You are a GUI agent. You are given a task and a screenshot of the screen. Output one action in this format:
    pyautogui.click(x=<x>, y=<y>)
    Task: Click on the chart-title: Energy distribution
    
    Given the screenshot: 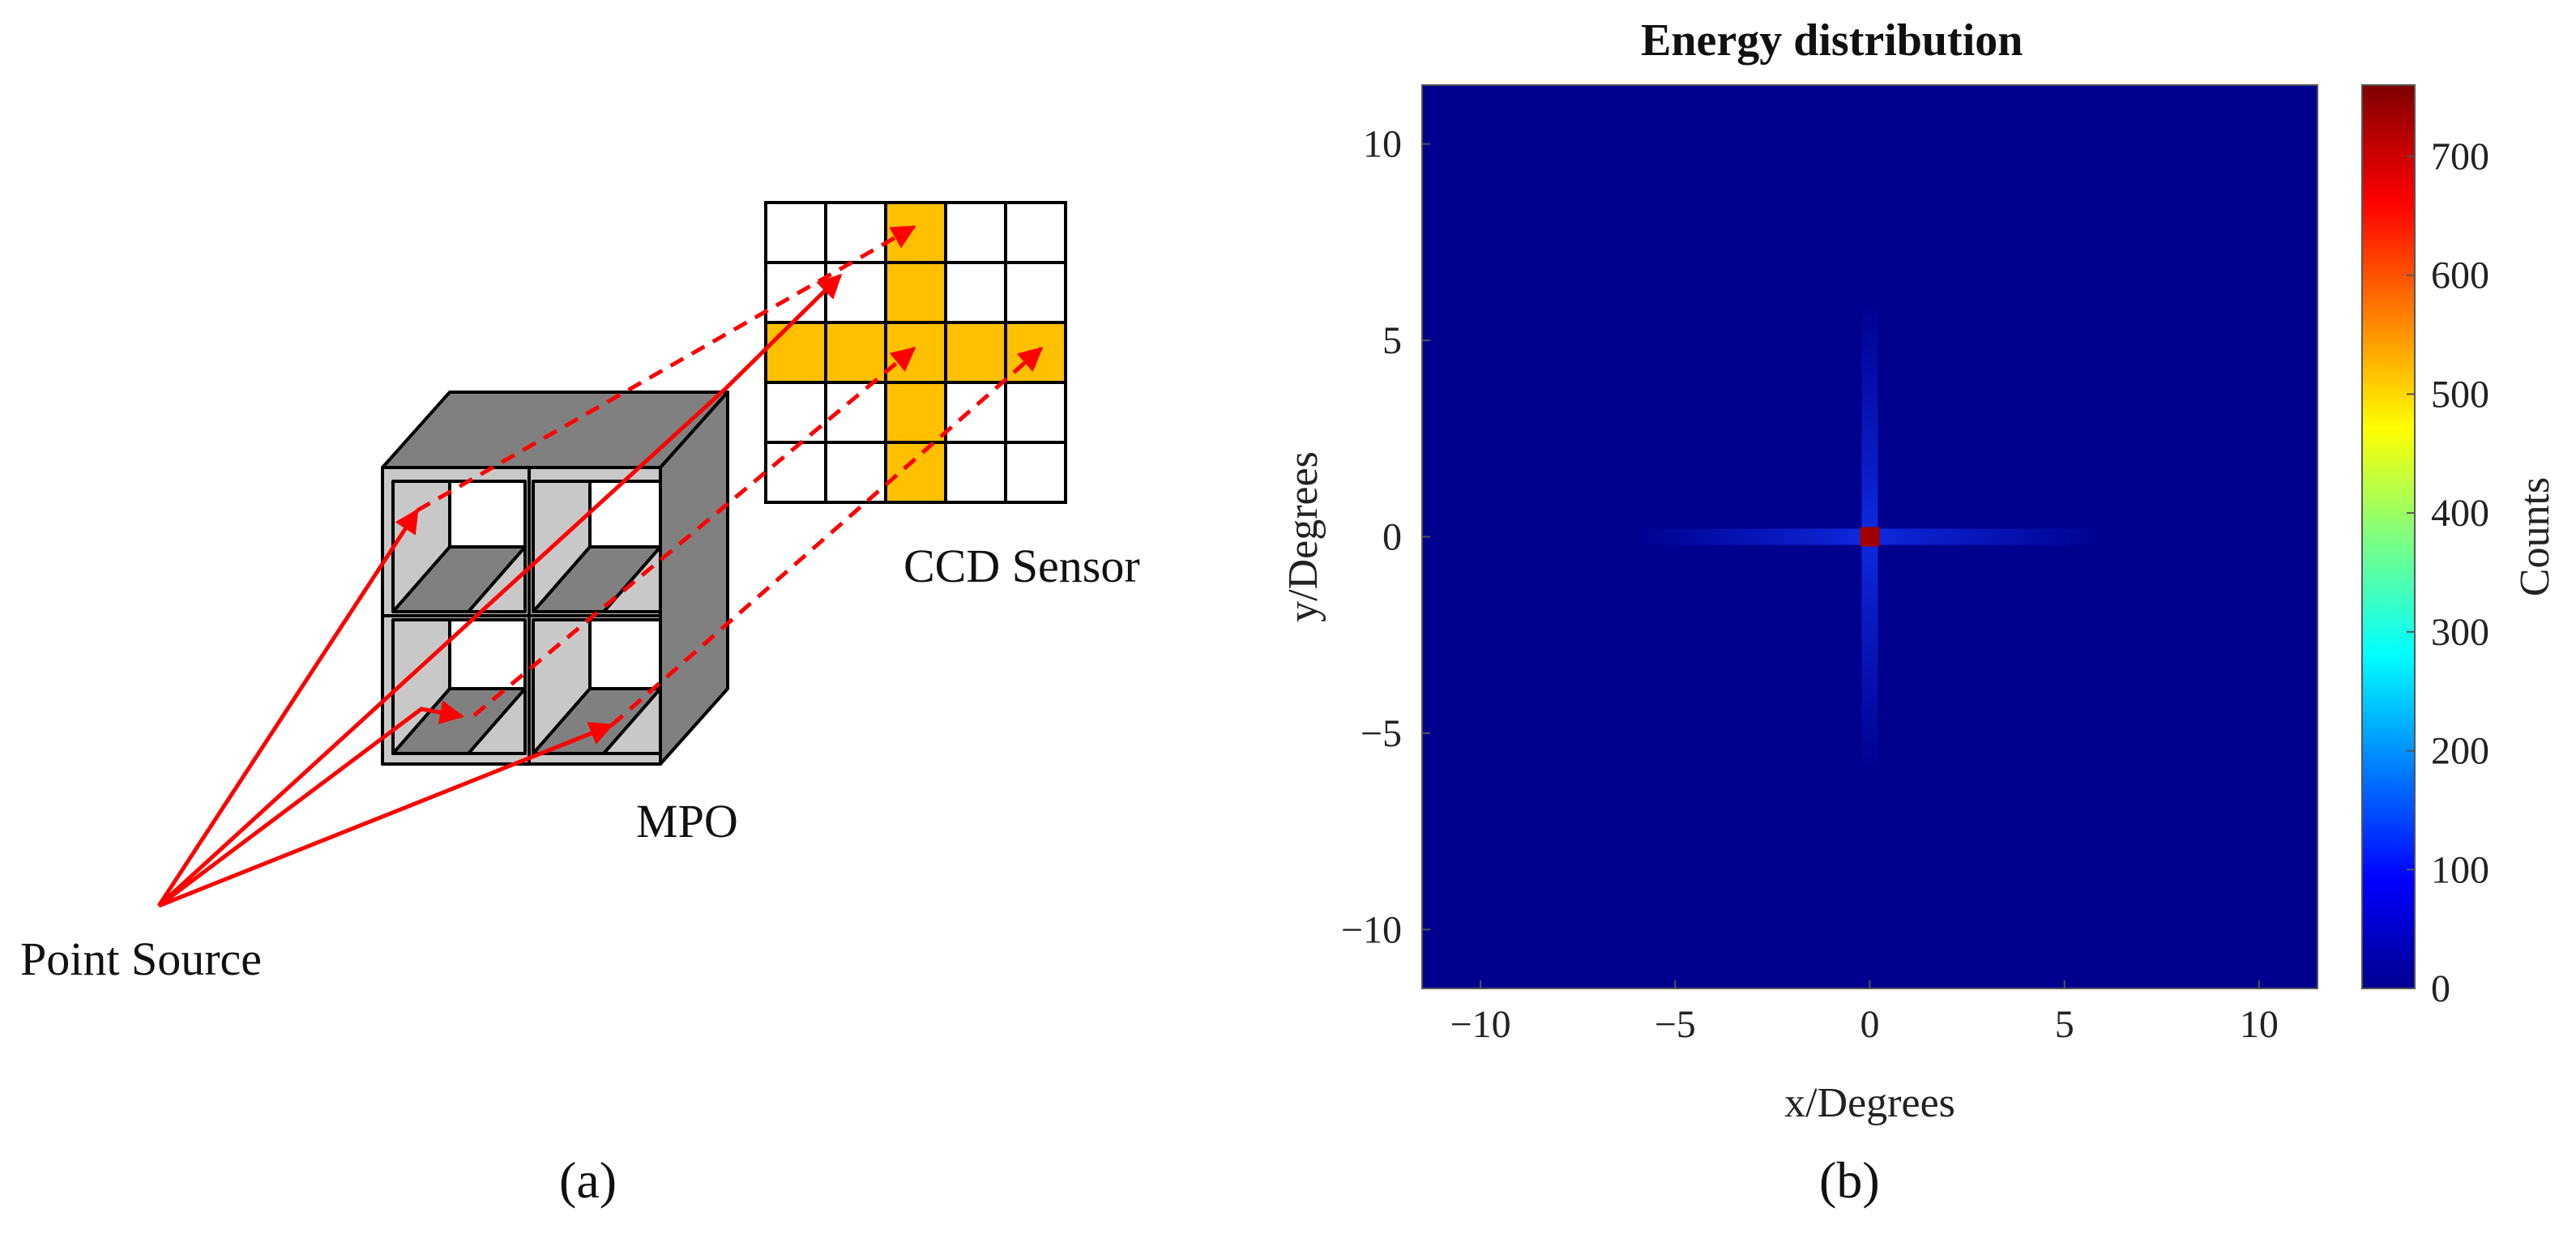 What is the action you would take?
    pyautogui.click(x=1832, y=40)
    